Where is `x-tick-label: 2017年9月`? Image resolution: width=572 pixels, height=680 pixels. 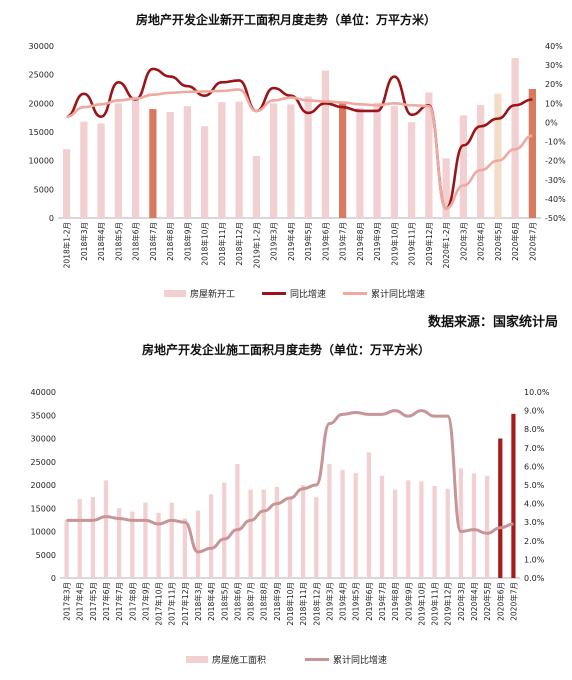 x-tick-label: 2017年9月 is located at coordinates (145, 601).